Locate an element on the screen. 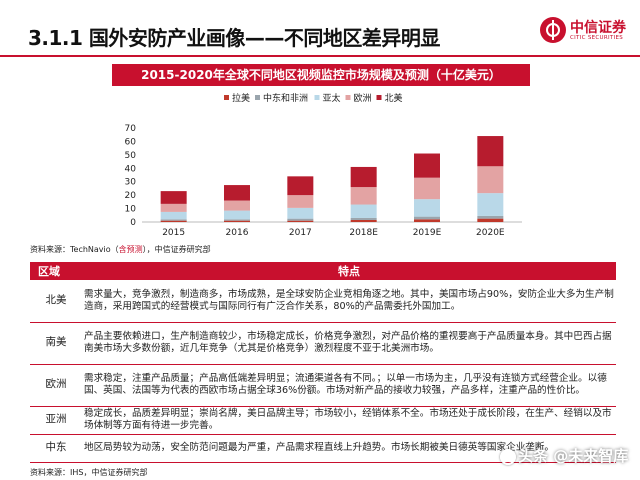 The width and height of the screenshot is (640, 480). header-region: 区域 is located at coordinates (56, 271).